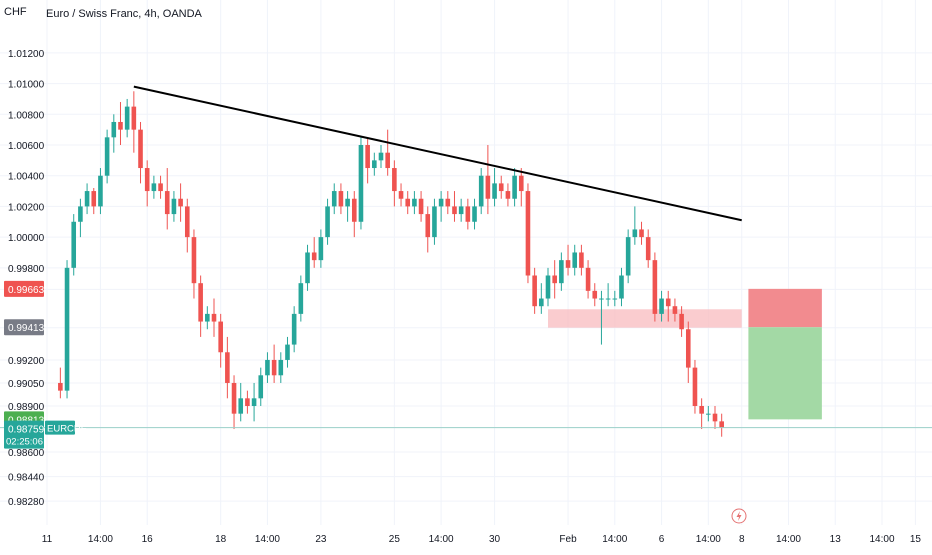 This screenshot has height=555, width=932. Describe the element at coordinates (785, 373) in the screenshot. I see `take-profit-zone` at that location.